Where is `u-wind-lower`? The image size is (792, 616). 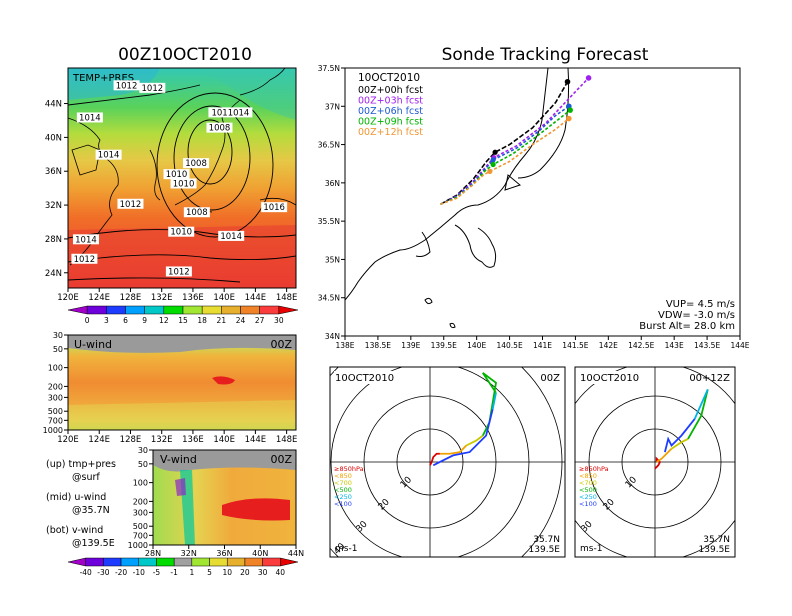
u-wind-lower is located at coordinates (182, 415).